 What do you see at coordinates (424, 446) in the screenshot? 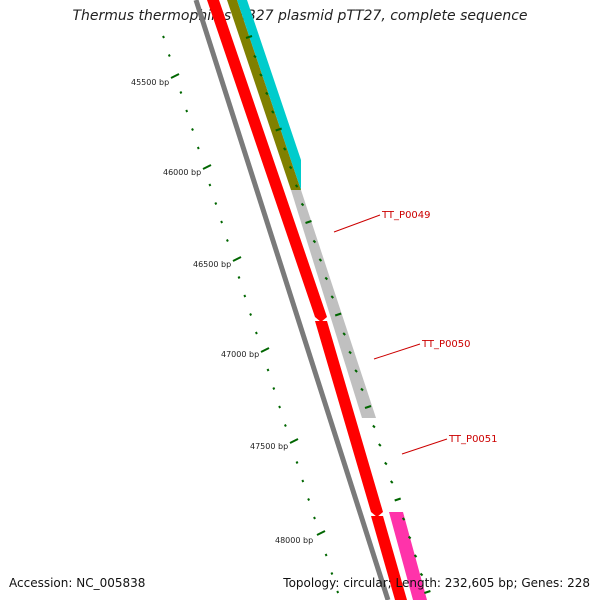
I see `leader-line-tt-p0051` at bounding box center [424, 446].